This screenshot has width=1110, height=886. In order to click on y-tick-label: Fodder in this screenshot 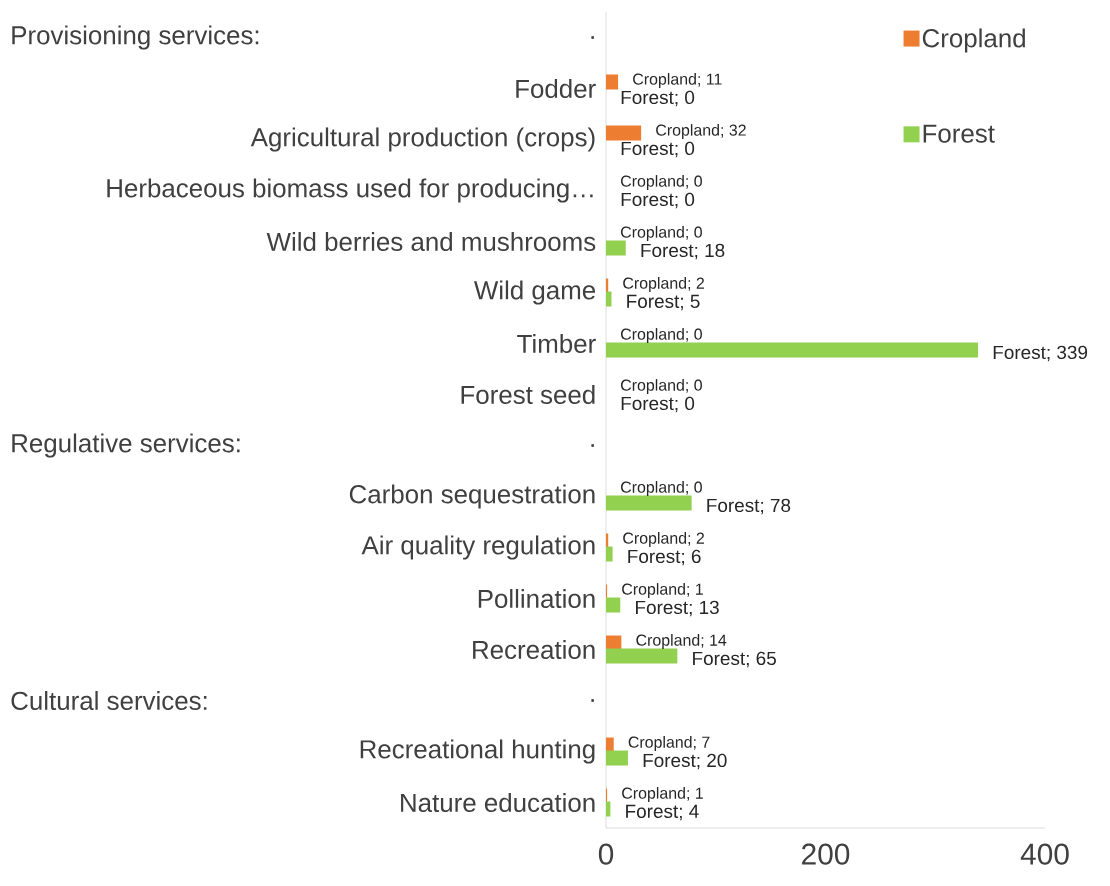, I will do `click(556, 88)`.